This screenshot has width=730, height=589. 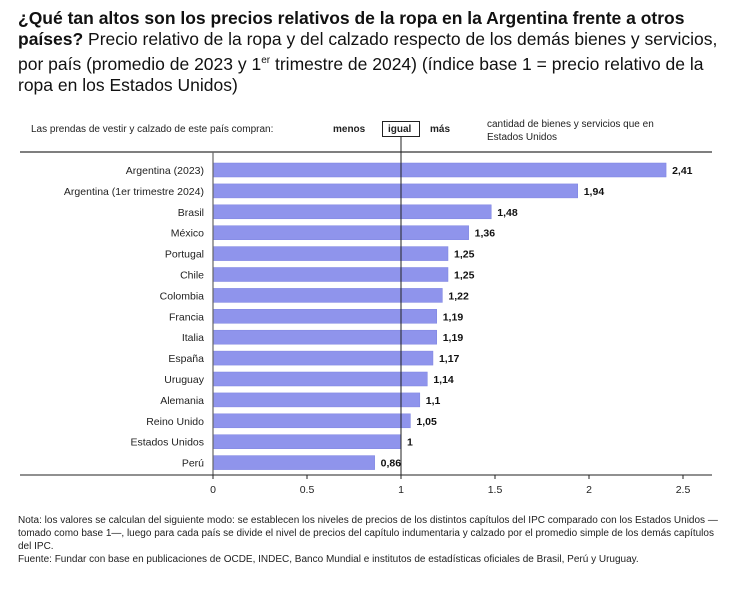 I want to click on category-label: México, so click(x=187, y=234).